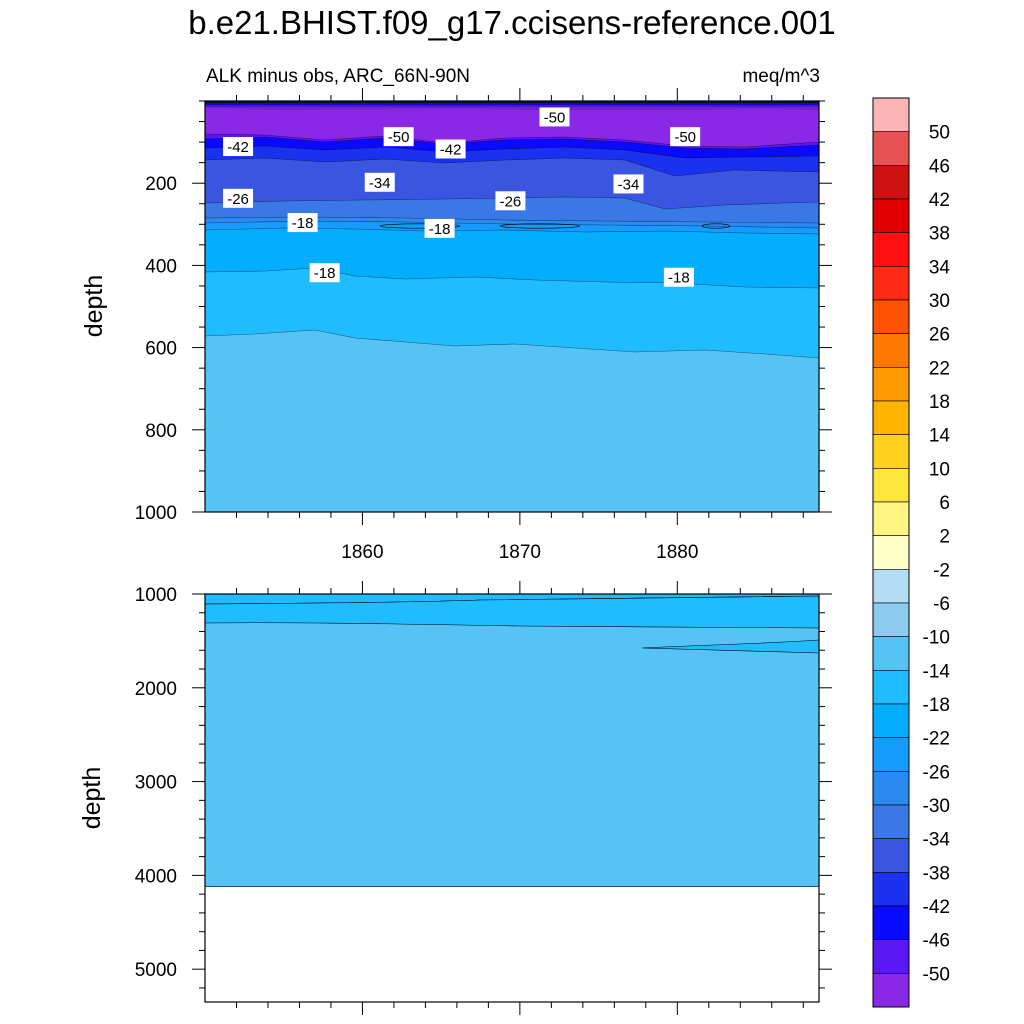  I want to click on colorbar-label: -34, so click(937, 840).